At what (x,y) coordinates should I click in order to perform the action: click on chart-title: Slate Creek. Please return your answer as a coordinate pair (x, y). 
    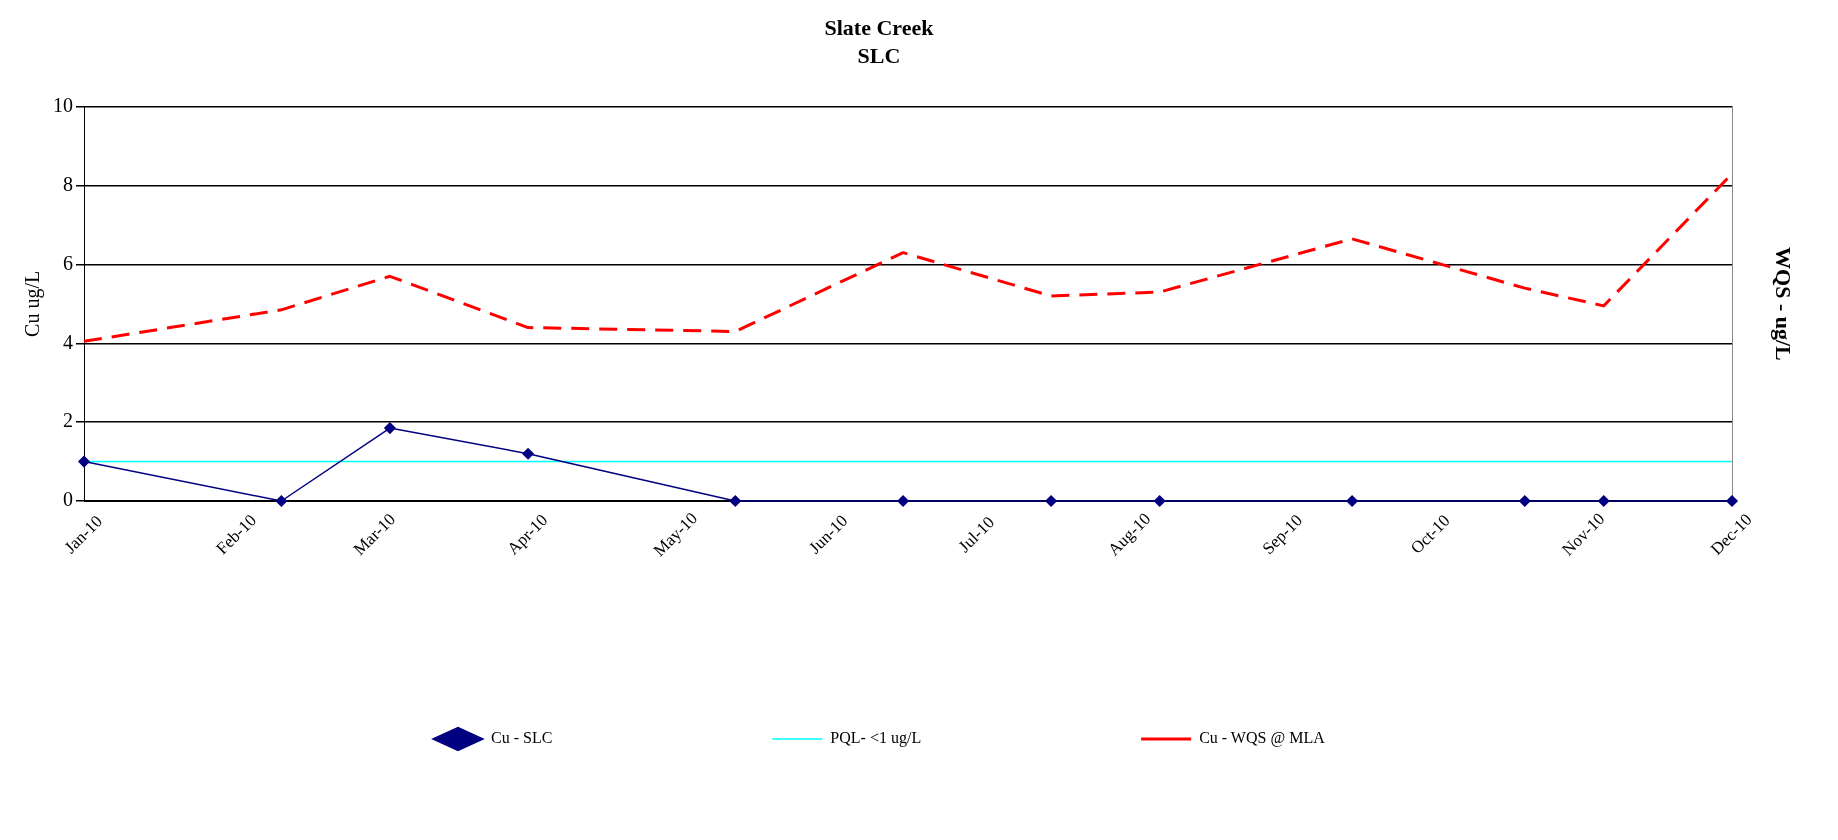
    Looking at the image, I should click on (879, 27).